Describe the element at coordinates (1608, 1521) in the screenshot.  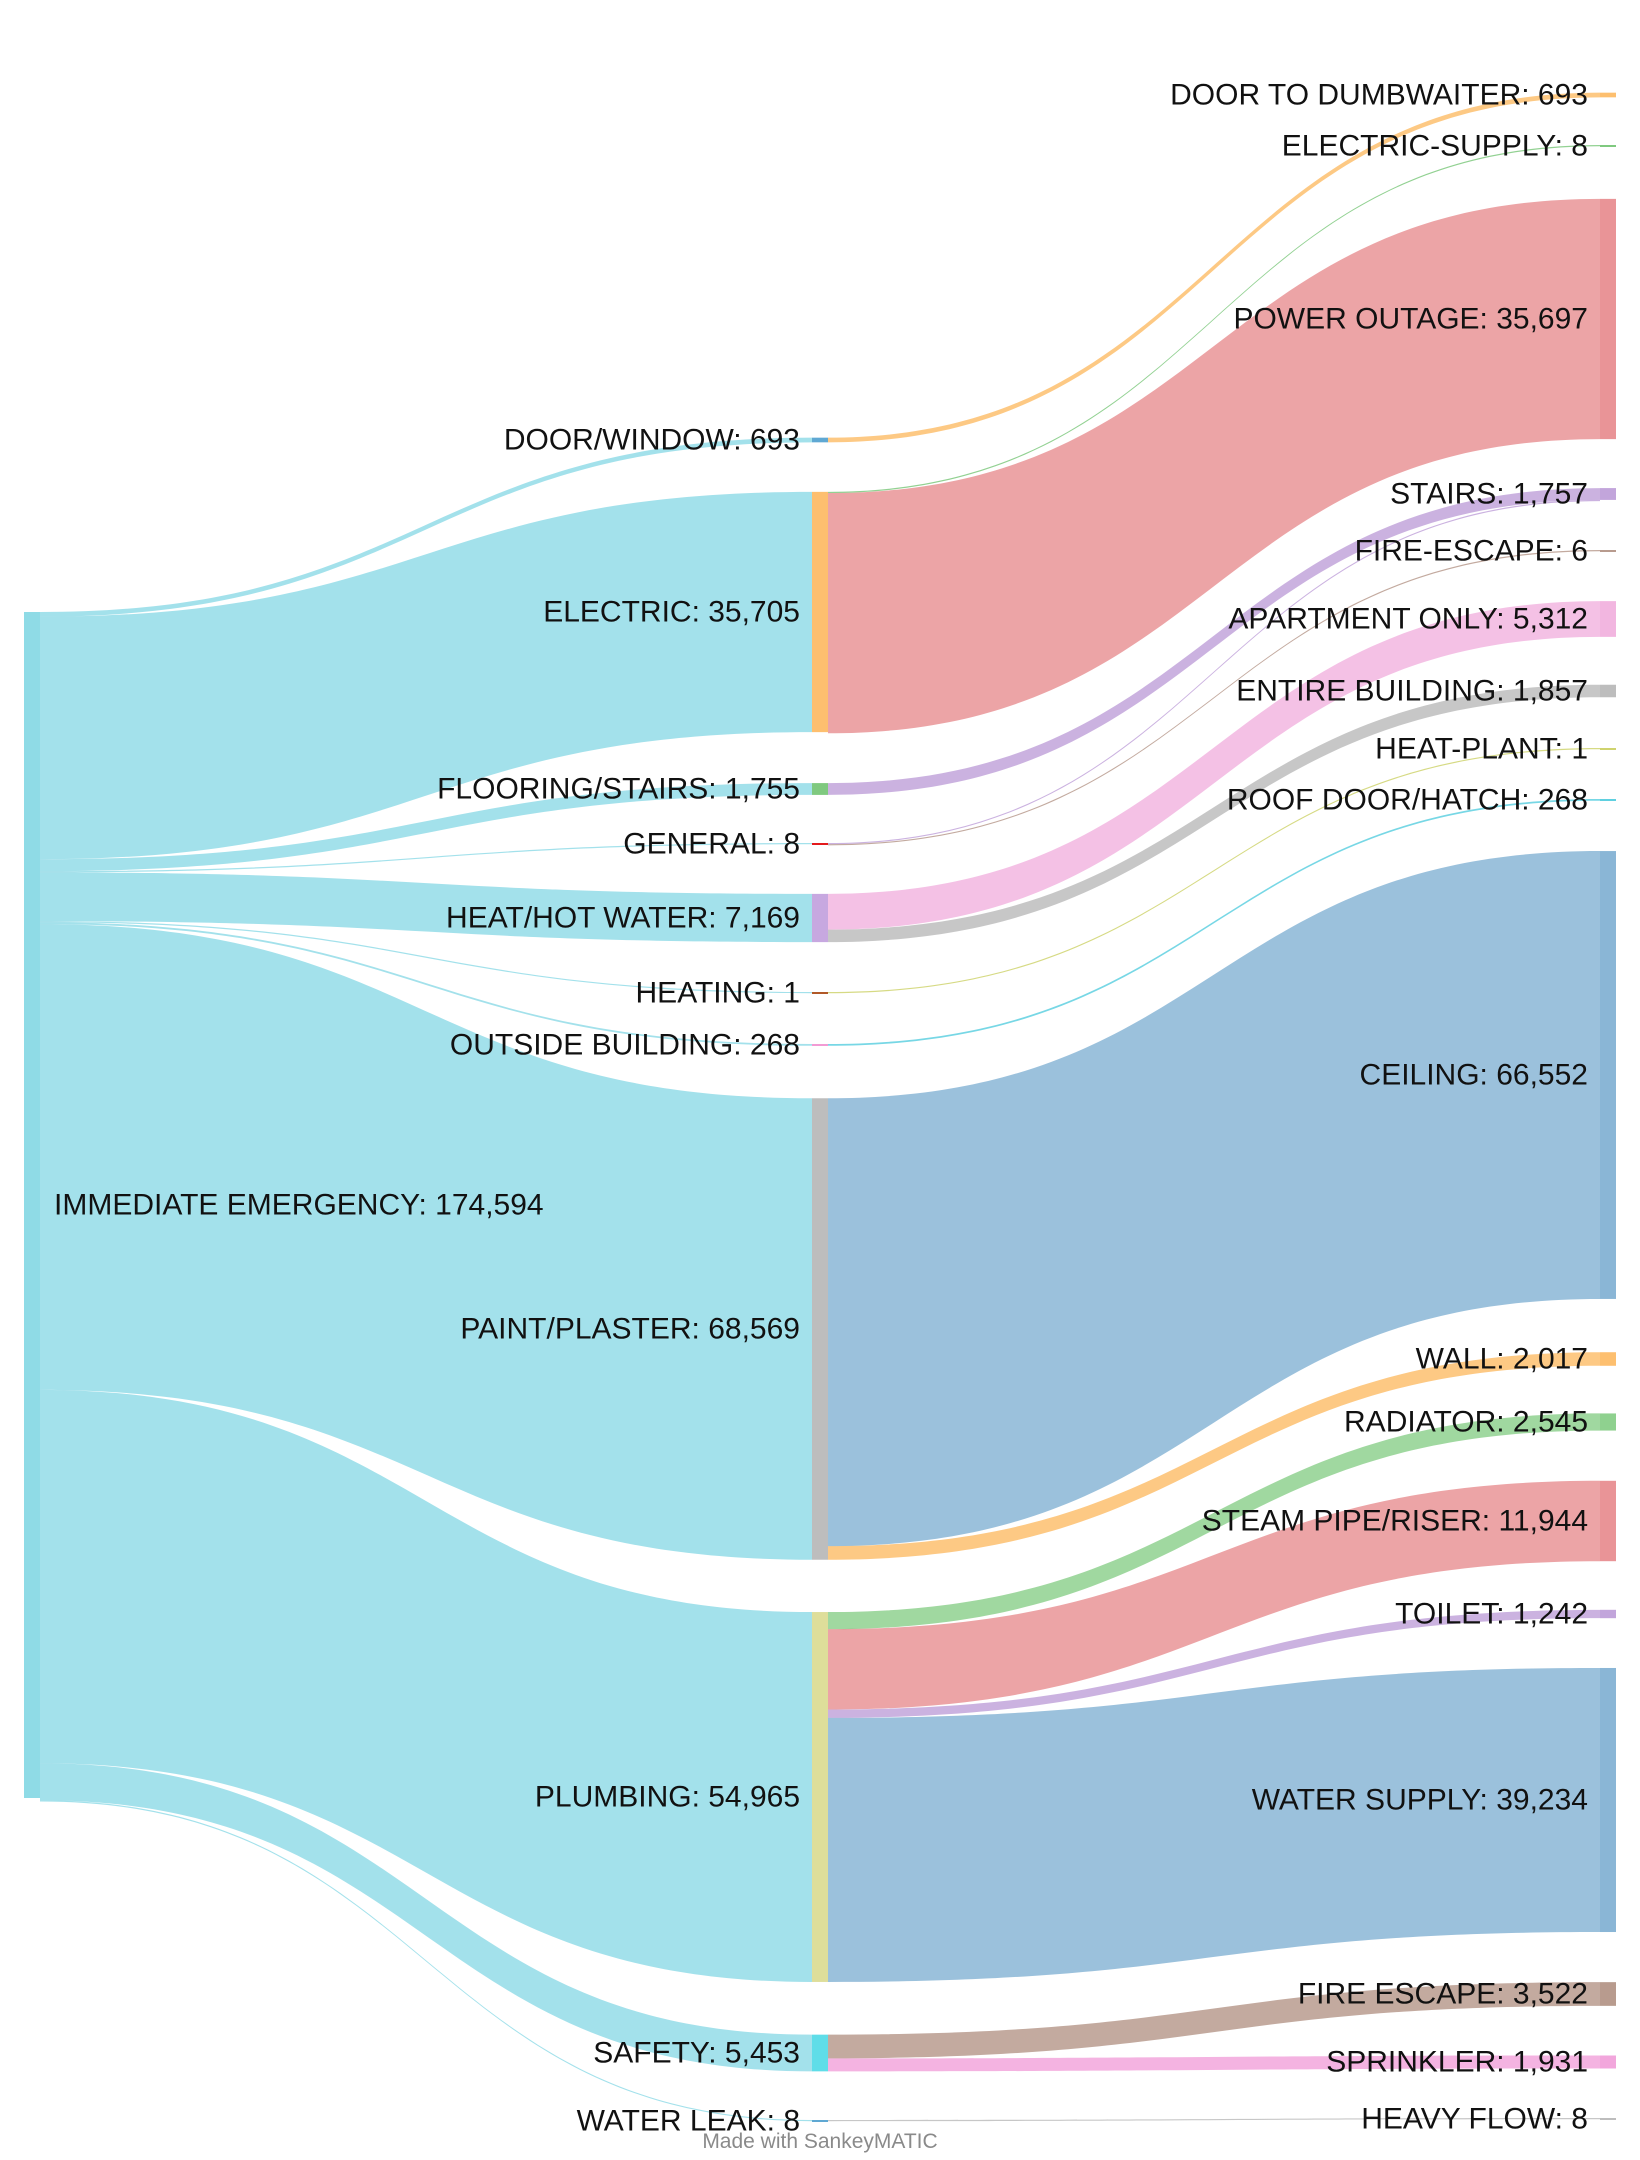
I see `node-steam-pipe-riser` at that location.